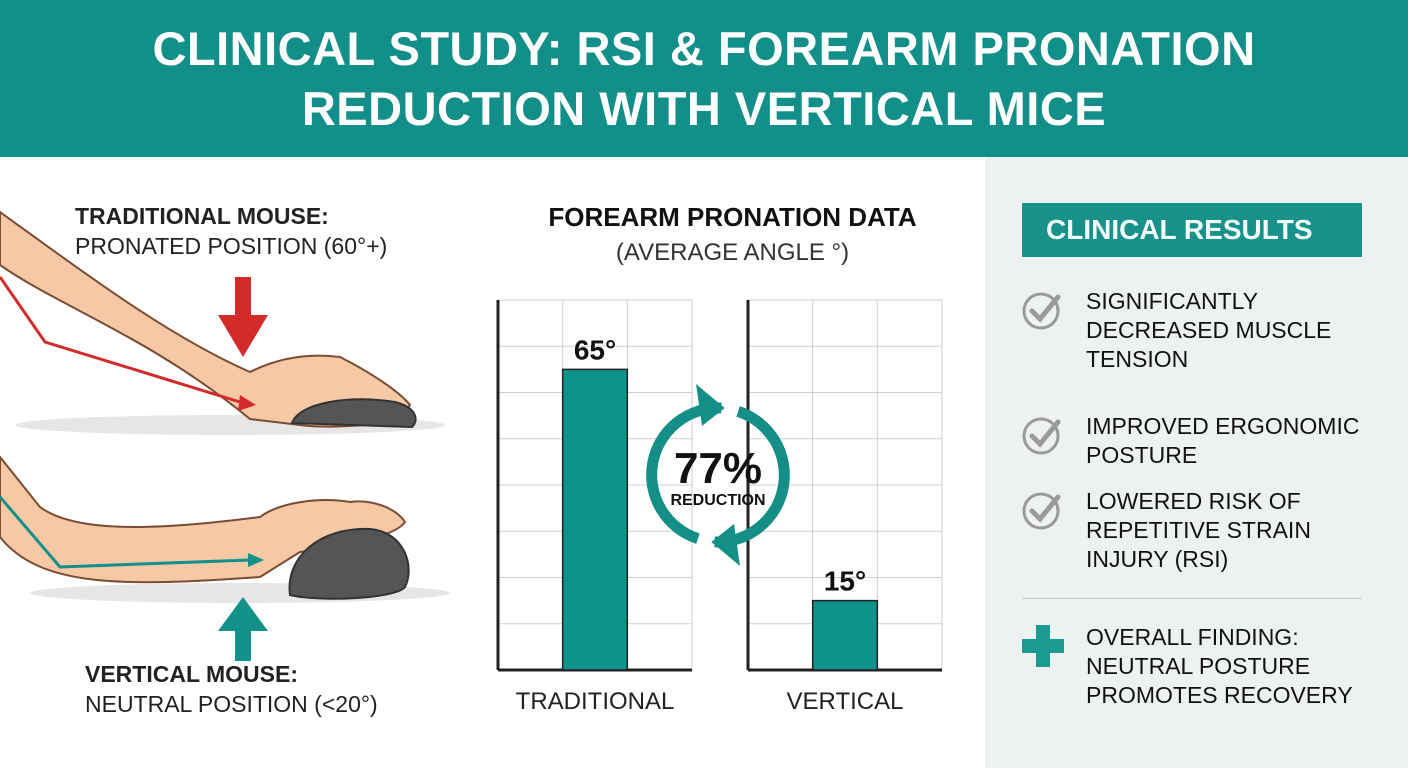 The height and width of the screenshot is (773, 1408). Describe the element at coordinates (243, 317) in the screenshot. I see `arrow-down-icon` at that location.